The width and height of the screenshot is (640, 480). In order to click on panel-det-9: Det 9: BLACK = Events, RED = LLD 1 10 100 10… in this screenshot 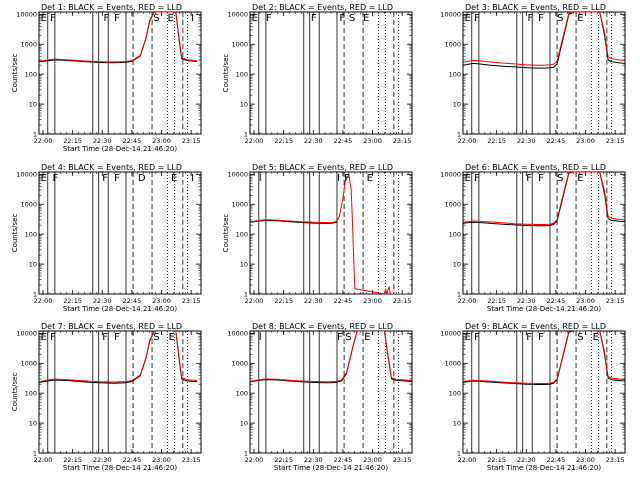, I will do `click(533, 397)`.